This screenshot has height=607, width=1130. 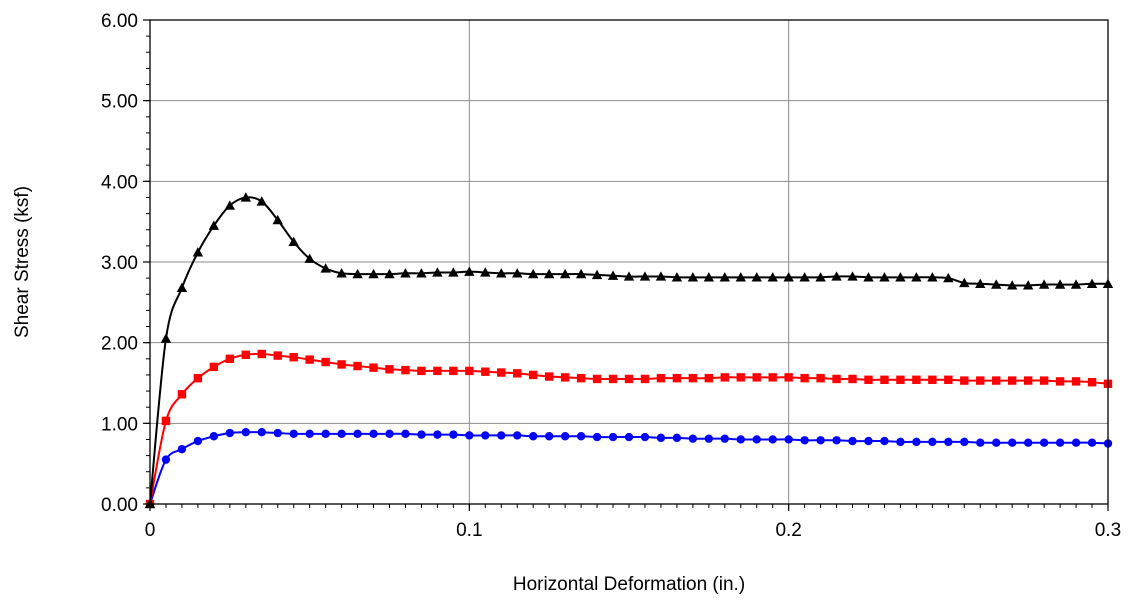 What do you see at coordinates (629, 584) in the screenshot?
I see `x-axis-title: Horizontal Deformation (in.)` at bounding box center [629, 584].